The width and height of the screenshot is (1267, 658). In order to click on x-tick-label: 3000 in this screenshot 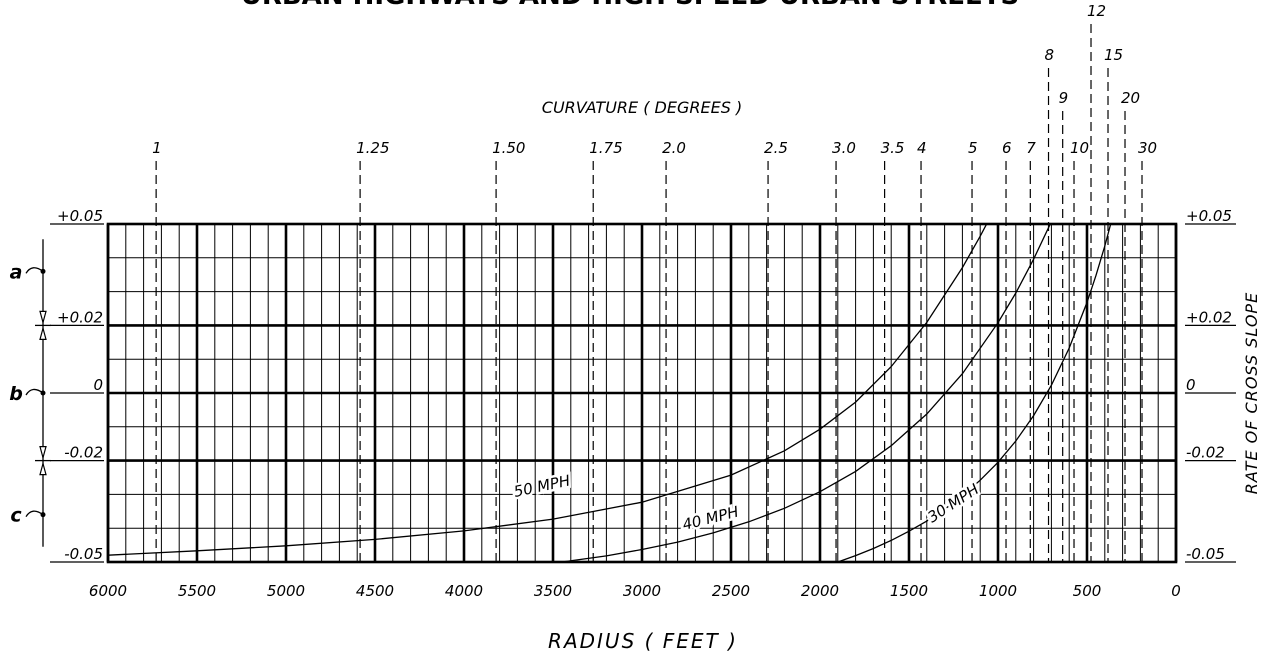, I will do `click(642, 591)`.